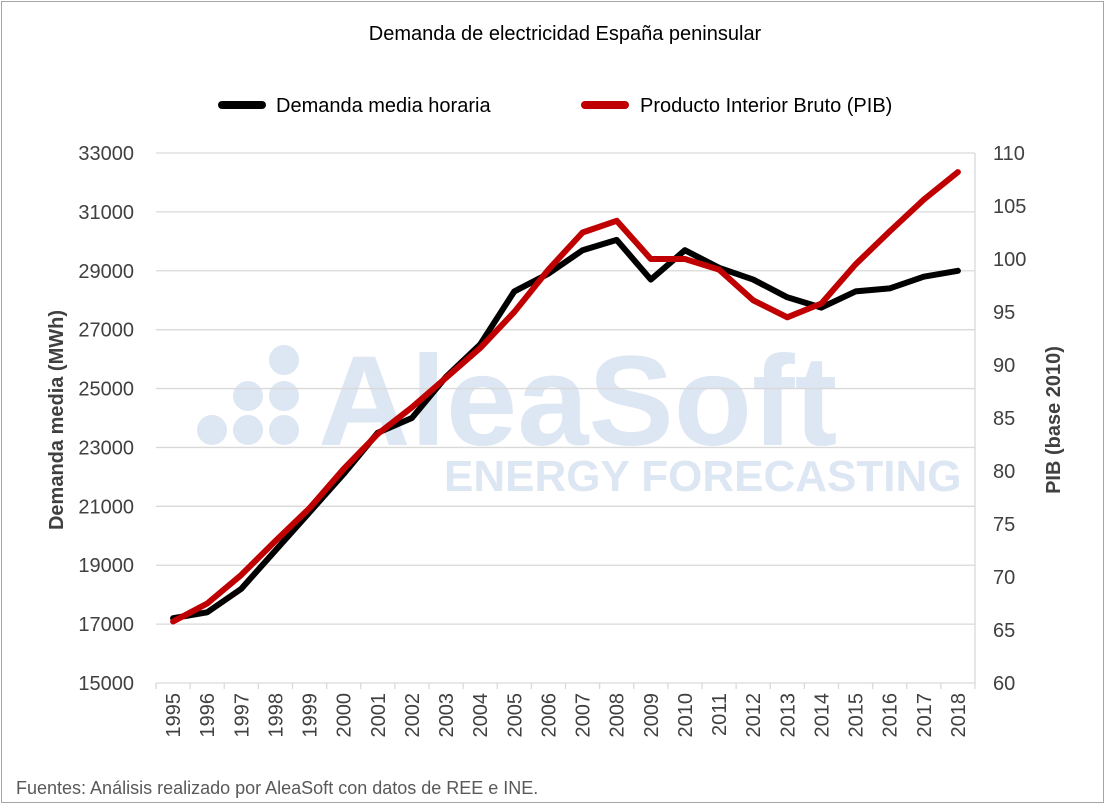  Describe the element at coordinates (1004, 313) in the screenshot. I see `y2-tick-label: 95` at that location.